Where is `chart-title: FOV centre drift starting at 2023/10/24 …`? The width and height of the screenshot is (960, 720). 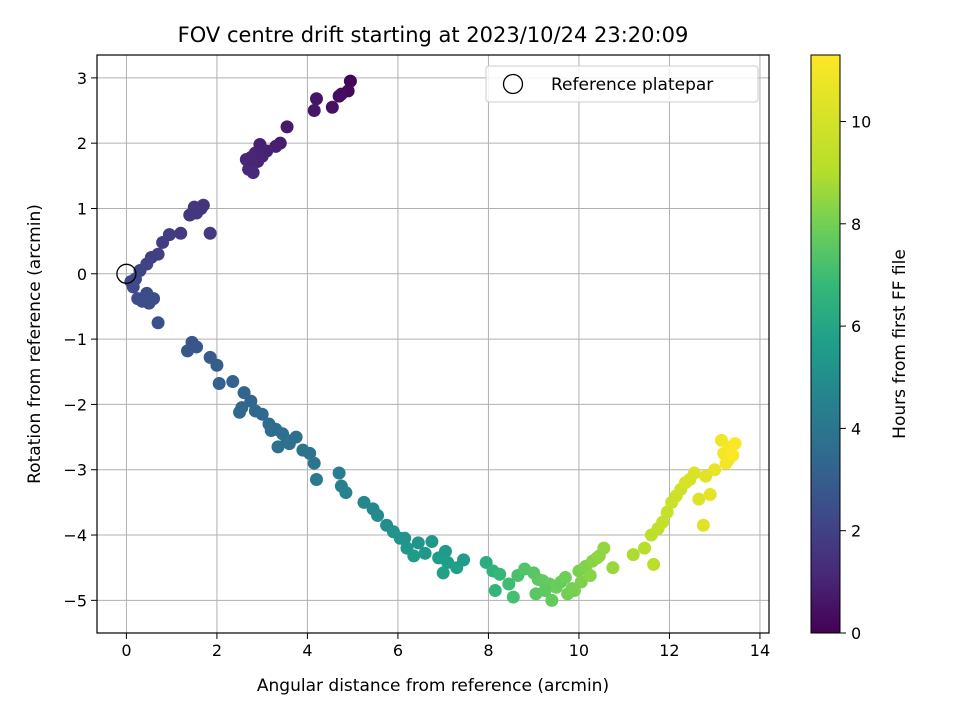
chart-title: FOV centre drift starting at 2023/10/24 … is located at coordinates (433, 35).